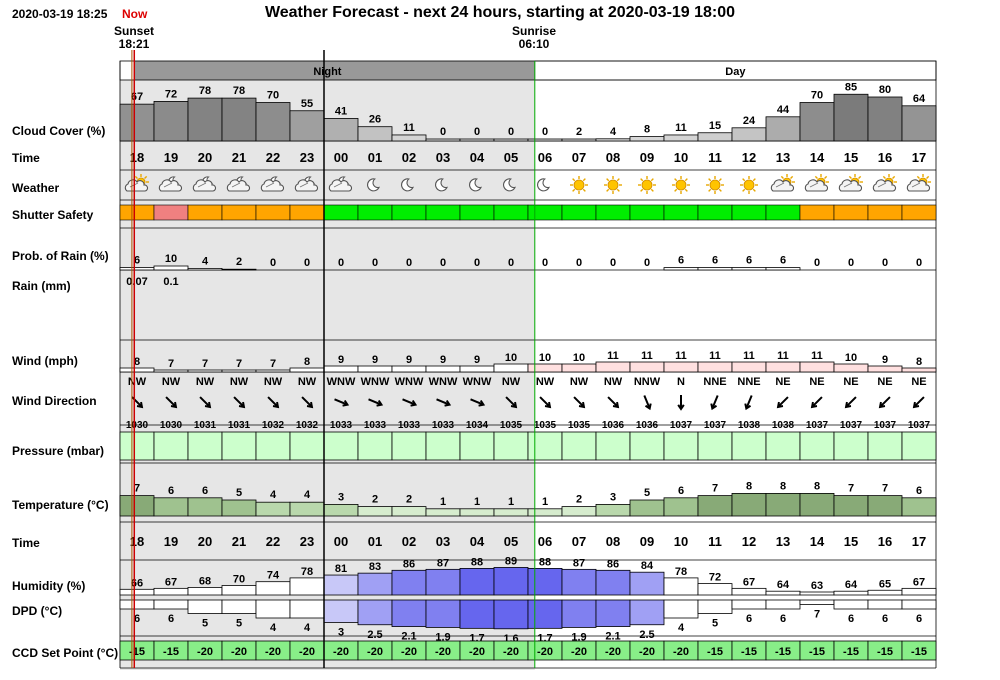  I want to click on wind-speed-value: 11, so click(749, 356).